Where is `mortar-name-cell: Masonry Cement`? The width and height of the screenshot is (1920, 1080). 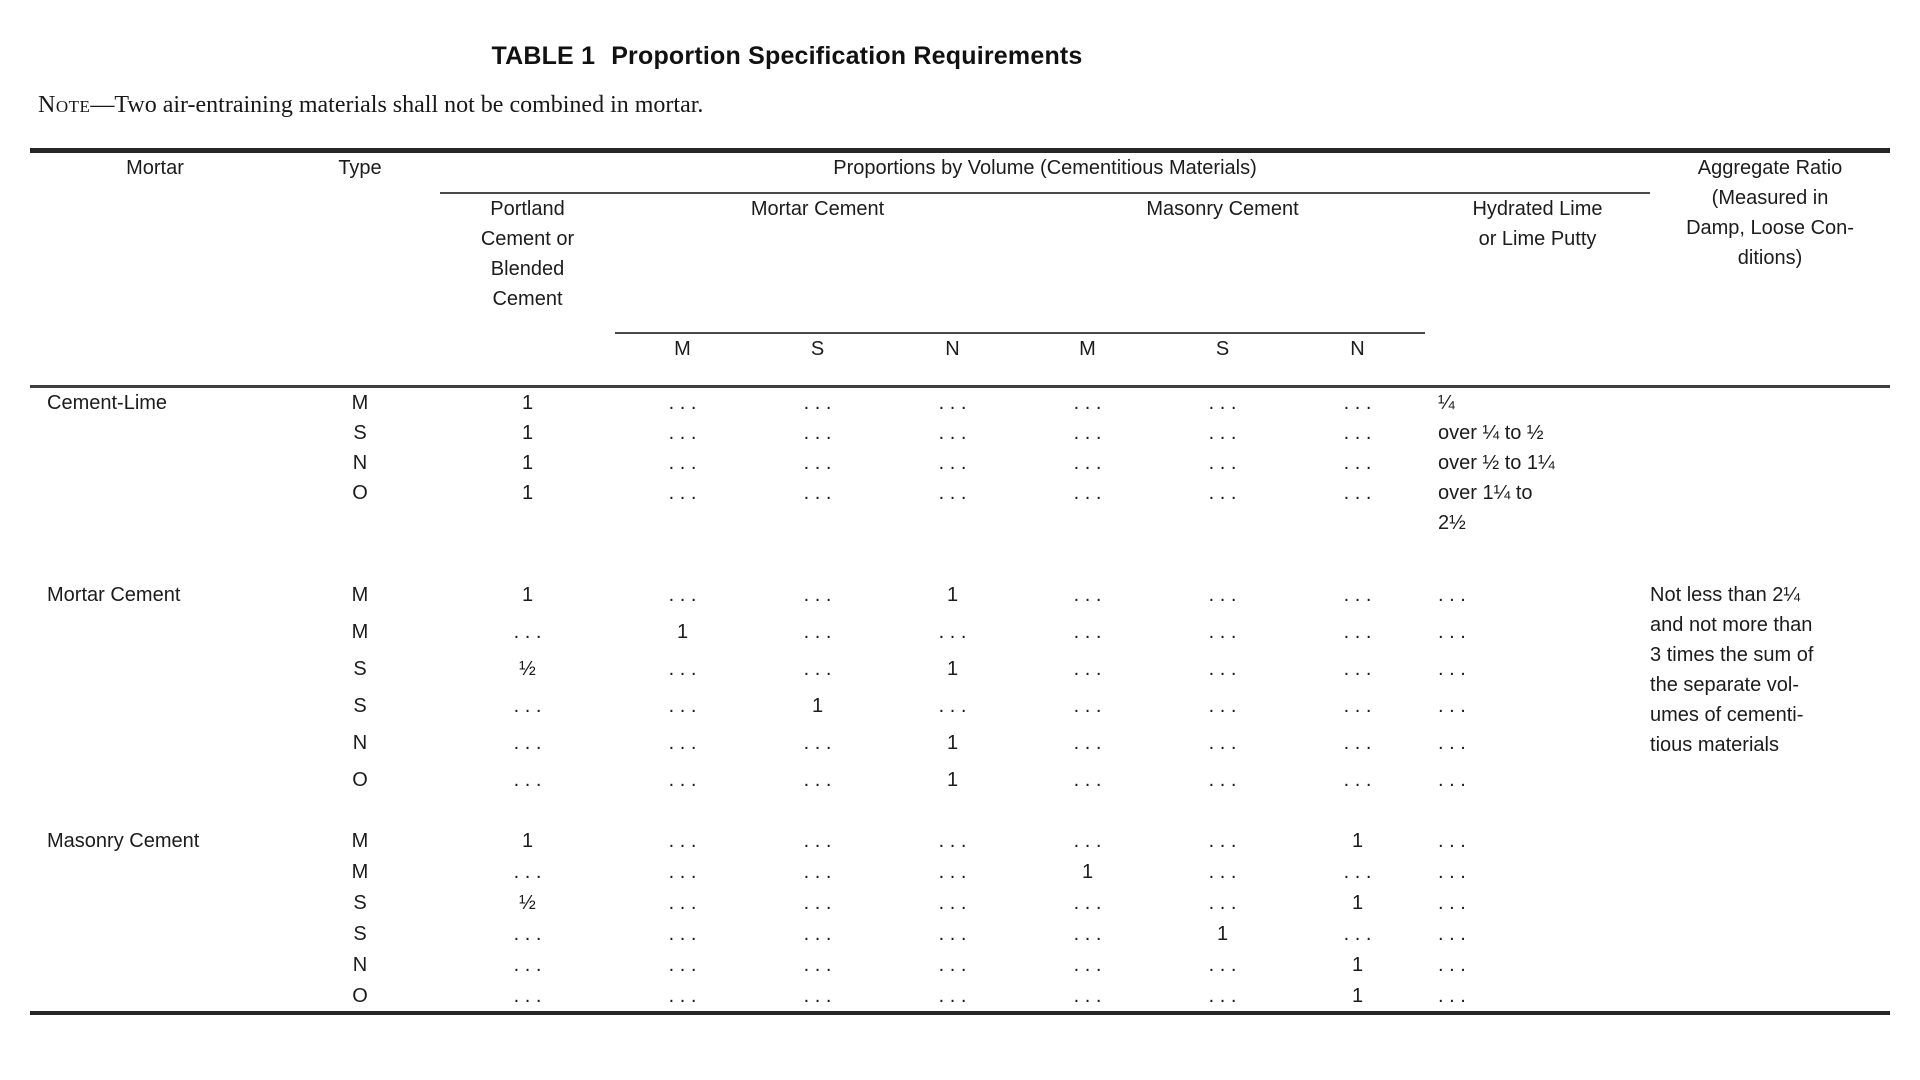 mortar-name-cell: Masonry Cement is located at coordinates (123, 841).